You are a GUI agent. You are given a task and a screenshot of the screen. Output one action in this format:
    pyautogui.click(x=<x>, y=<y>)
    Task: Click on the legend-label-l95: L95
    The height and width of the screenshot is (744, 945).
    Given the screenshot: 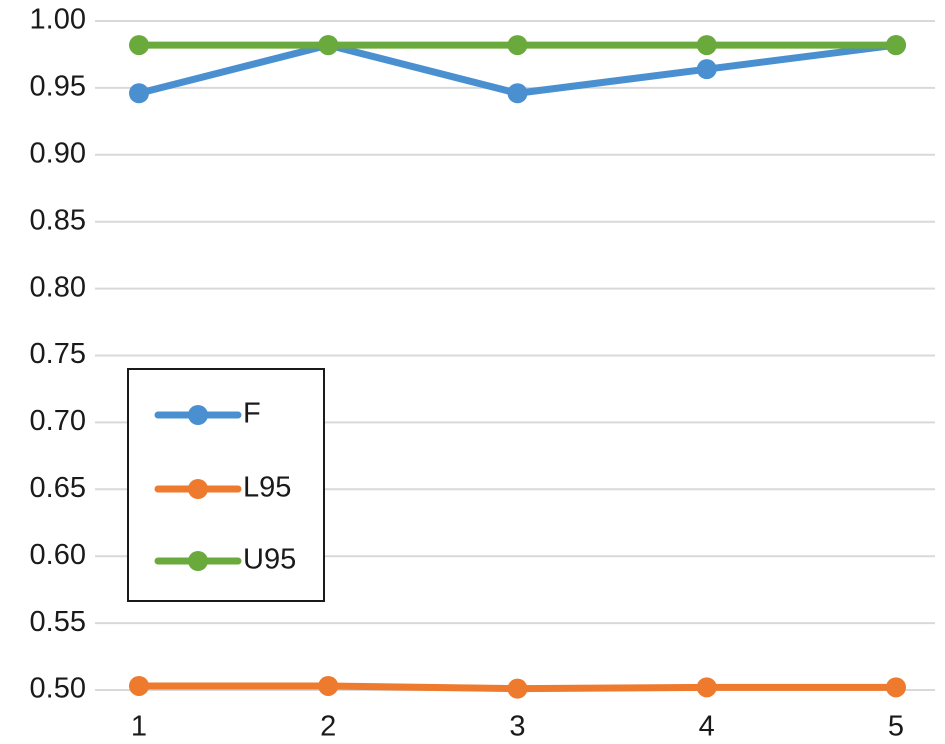 What is the action you would take?
    pyautogui.click(x=267, y=488)
    